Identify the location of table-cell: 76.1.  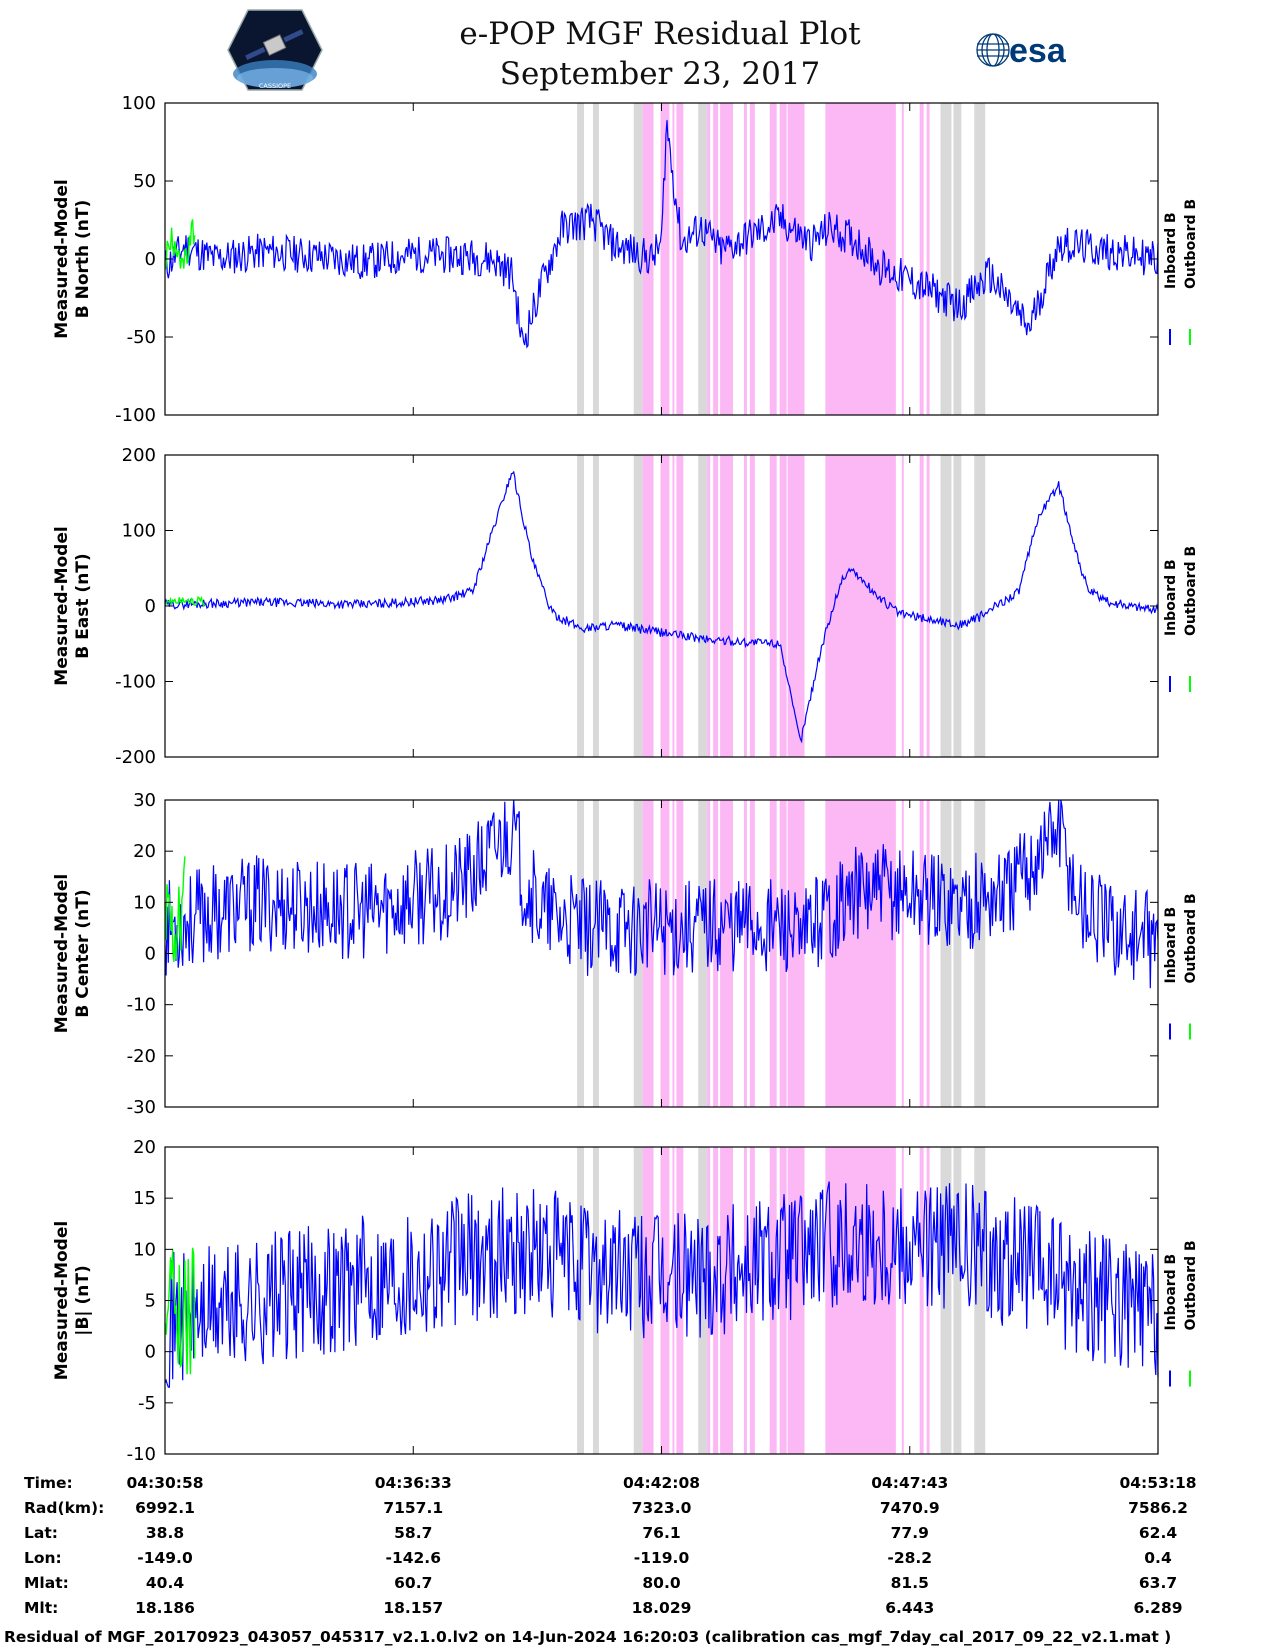
(661, 1533).